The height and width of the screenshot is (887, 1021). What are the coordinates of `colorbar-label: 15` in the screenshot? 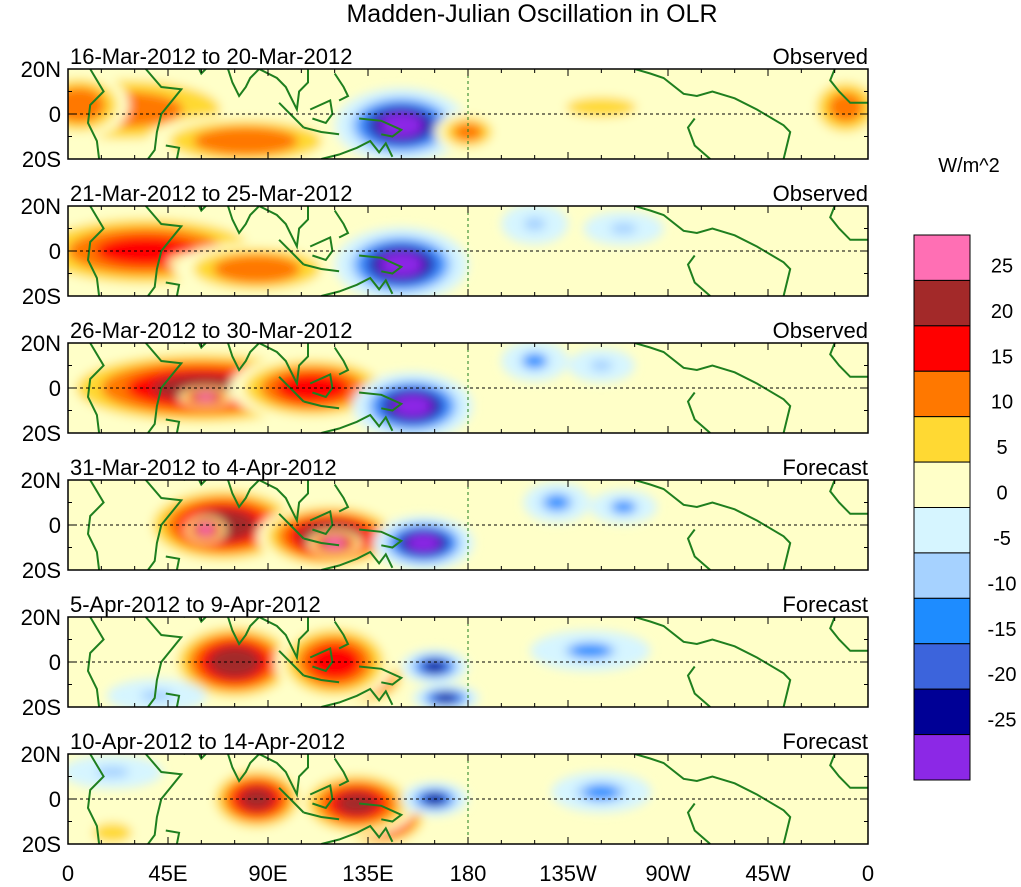 It's located at (1002, 357).